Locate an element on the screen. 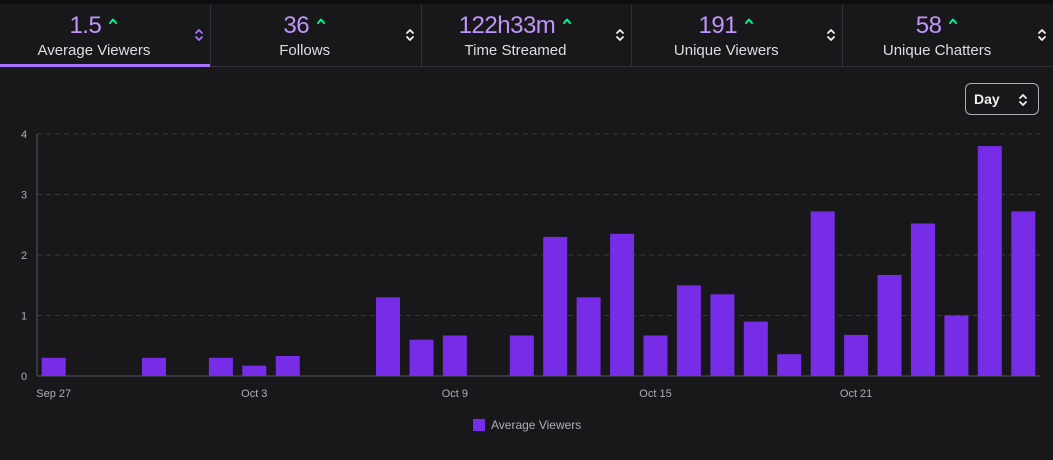 This screenshot has height=460, width=1053. stat-value: 36 is located at coordinates (296, 25).